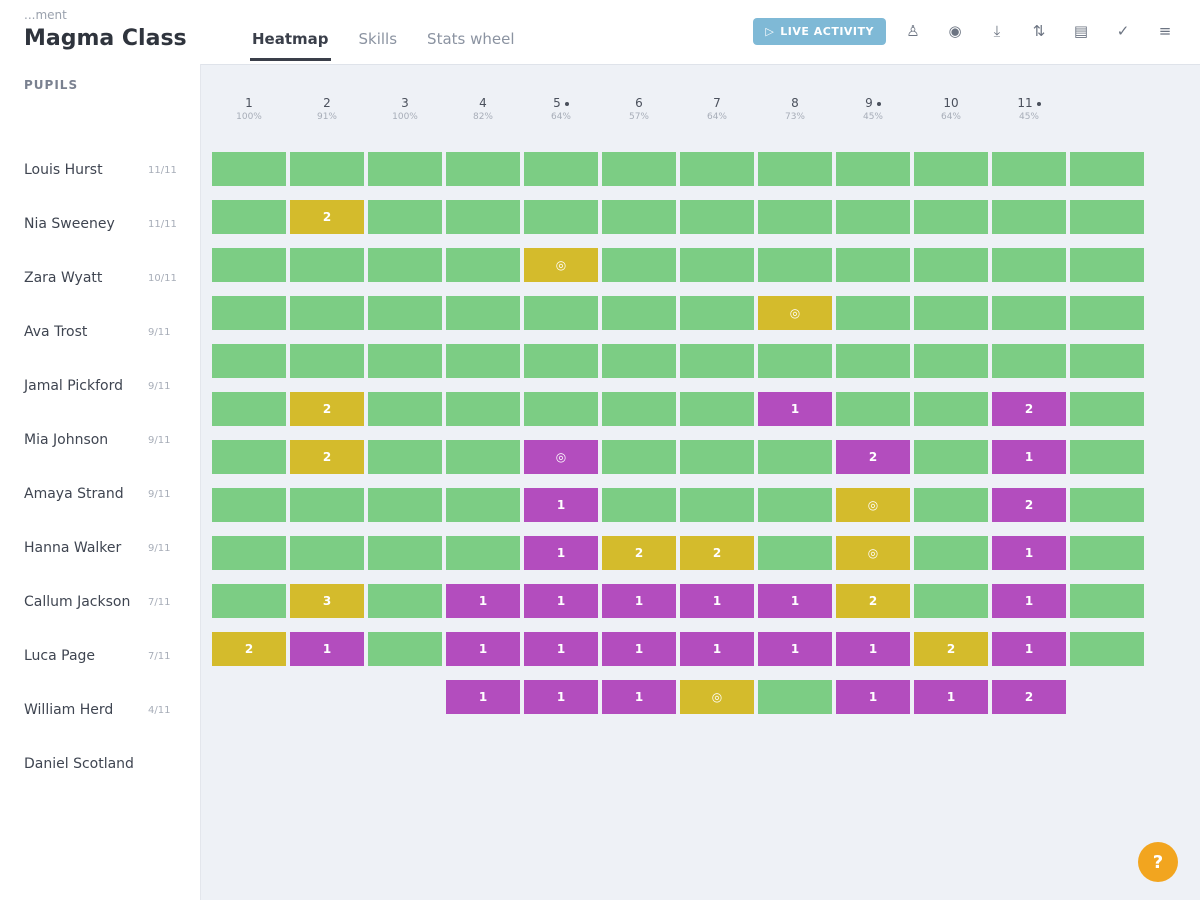 The height and width of the screenshot is (900, 1200). Describe the element at coordinates (561, 109) in the screenshot. I see `question-column-header: 5 64%` at that location.